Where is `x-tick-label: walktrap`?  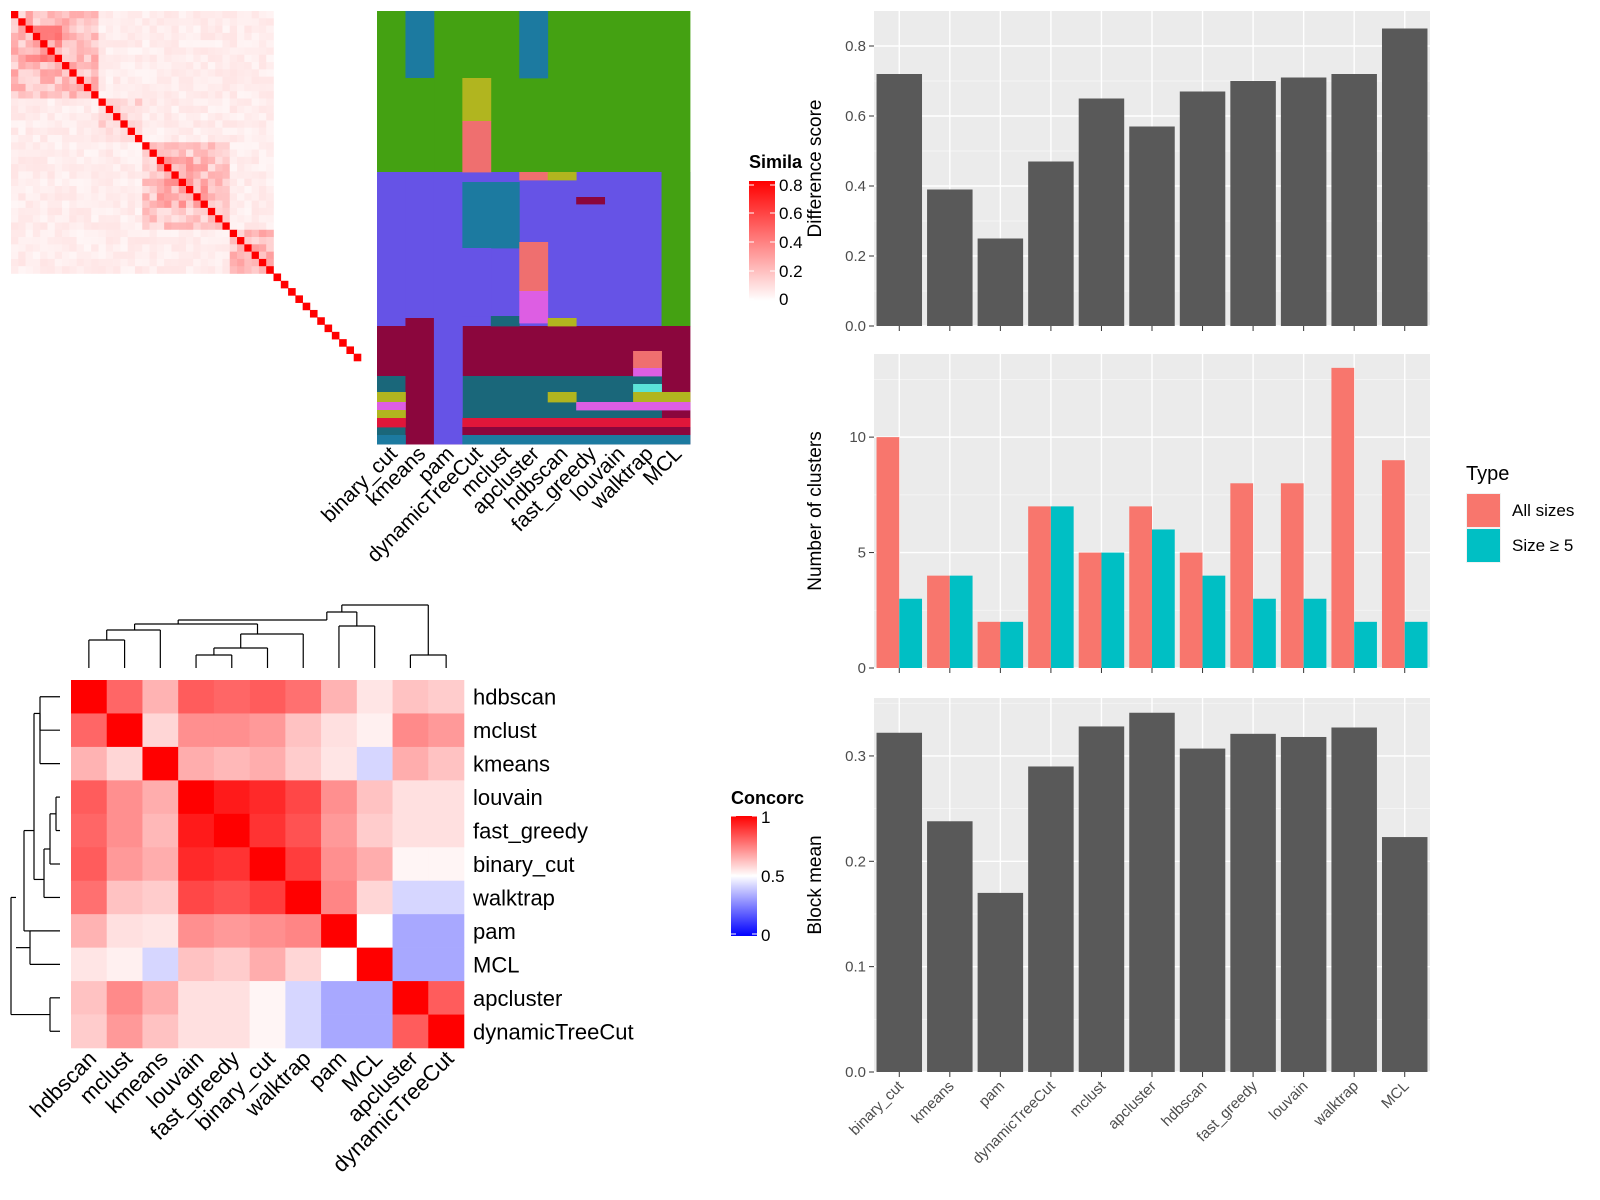
x-tick-label: walktrap is located at coordinates (1336, 1104).